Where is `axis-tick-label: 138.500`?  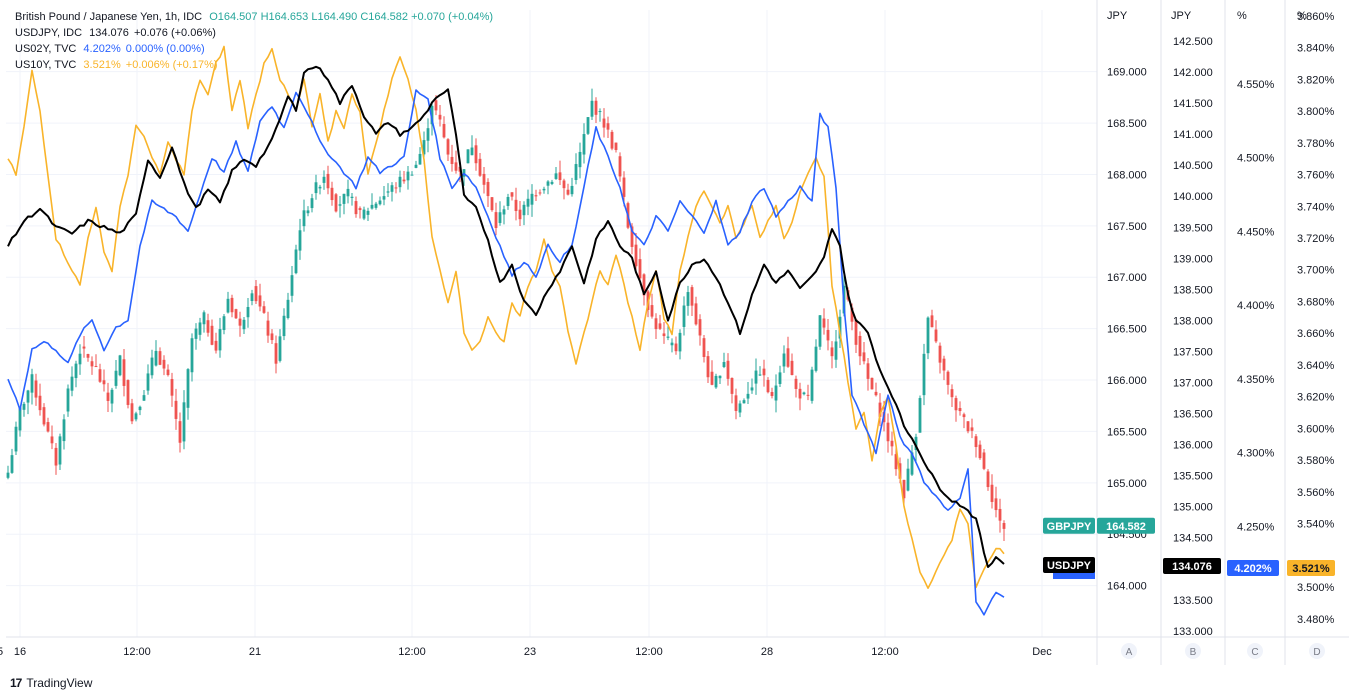
axis-tick-label: 138.500 is located at coordinates (1193, 290).